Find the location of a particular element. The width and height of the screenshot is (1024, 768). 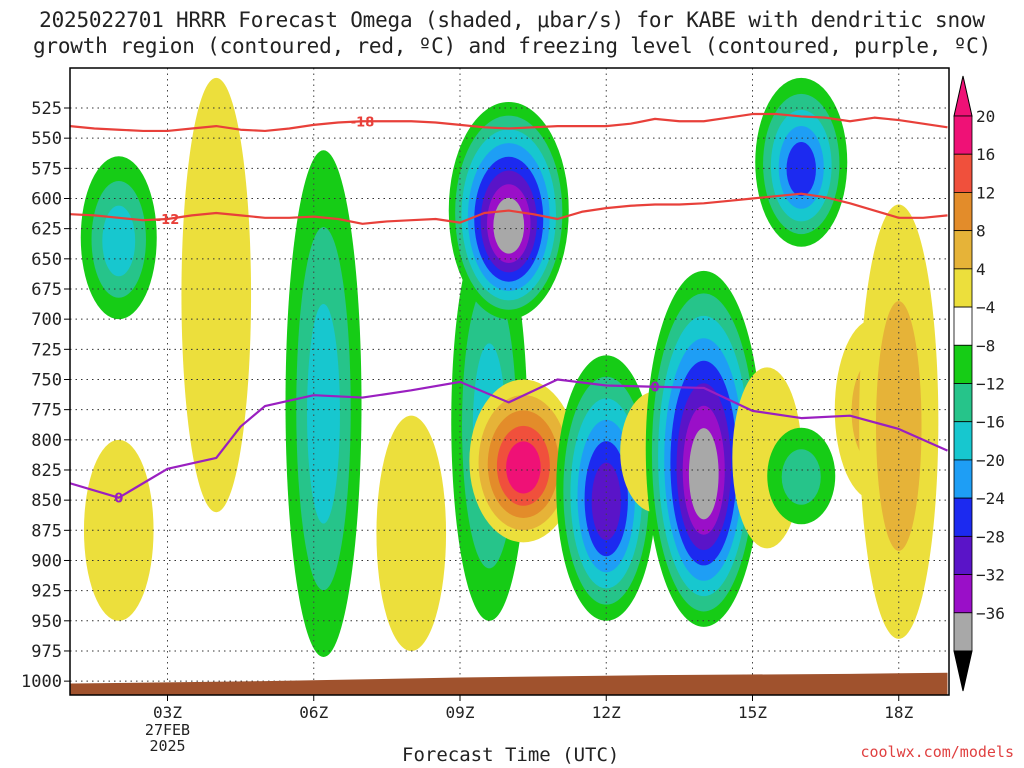

colorbar-label: −12 is located at coordinates (990, 384).